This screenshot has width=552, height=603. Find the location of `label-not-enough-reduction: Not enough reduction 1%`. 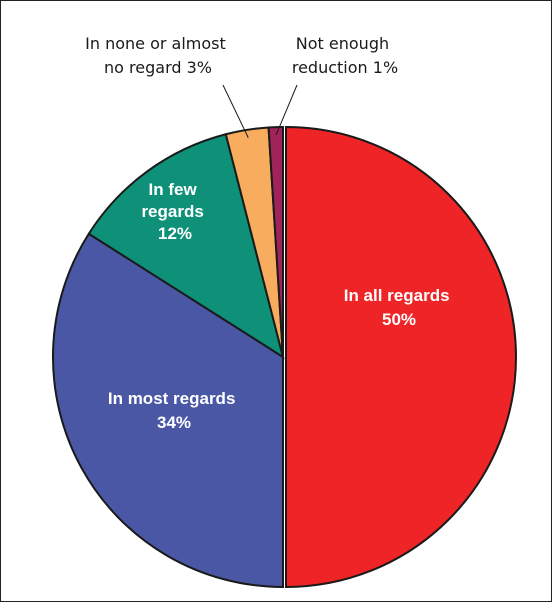

label-not-enough-reduction: Not enough reduction 1% is located at coordinates (345, 55).